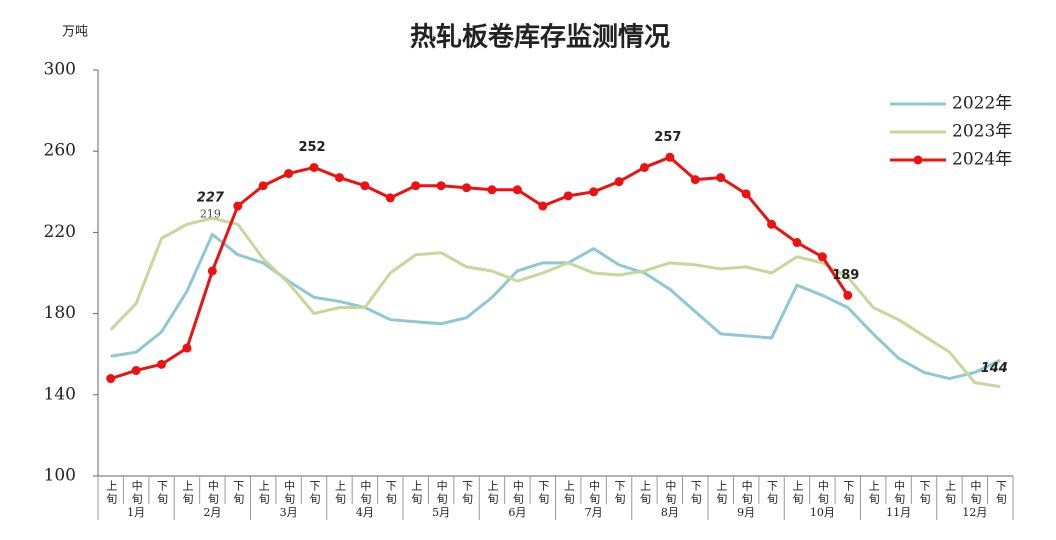 The height and width of the screenshot is (540, 1056). What do you see at coordinates (845, 275) in the screenshot?
I see `data-label: 189` at bounding box center [845, 275].